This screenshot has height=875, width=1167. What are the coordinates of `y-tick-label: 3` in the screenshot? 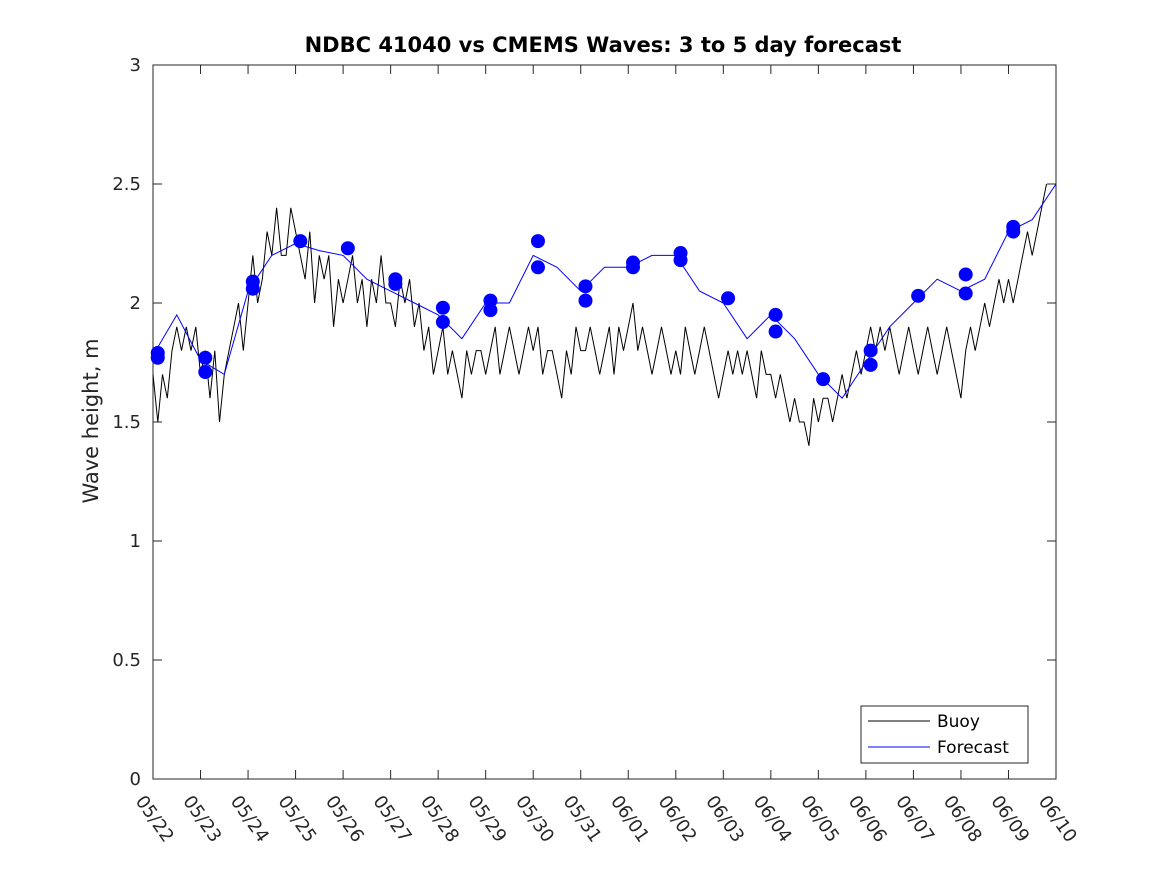 It's located at (135, 65).